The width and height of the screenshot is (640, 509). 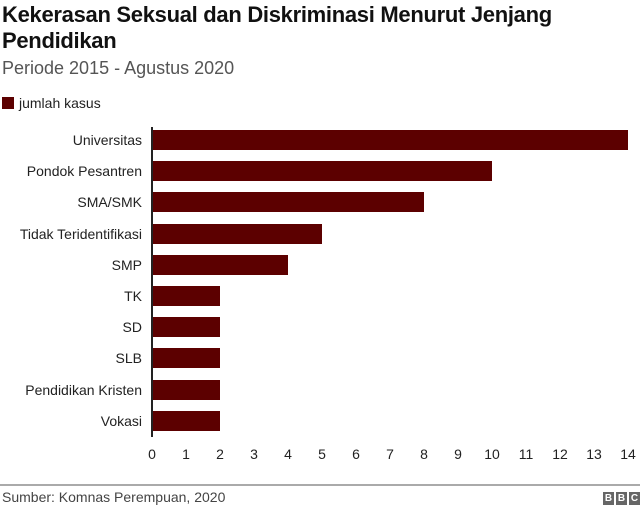 I want to click on category-label: SD, so click(x=132, y=327).